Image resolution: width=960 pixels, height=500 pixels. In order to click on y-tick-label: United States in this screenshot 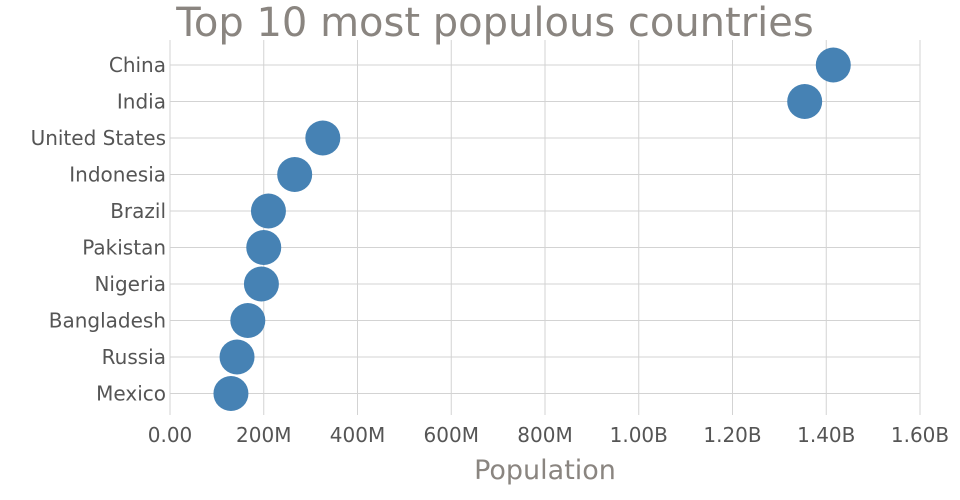, I will do `click(98, 138)`.